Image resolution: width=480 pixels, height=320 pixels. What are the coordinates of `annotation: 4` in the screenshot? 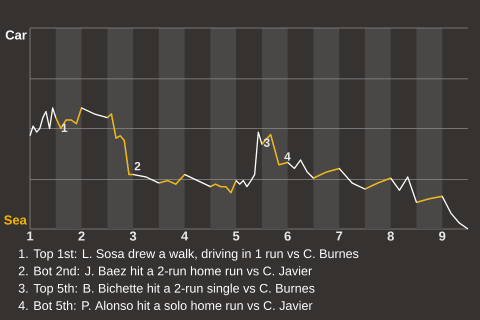 It's located at (287, 156).